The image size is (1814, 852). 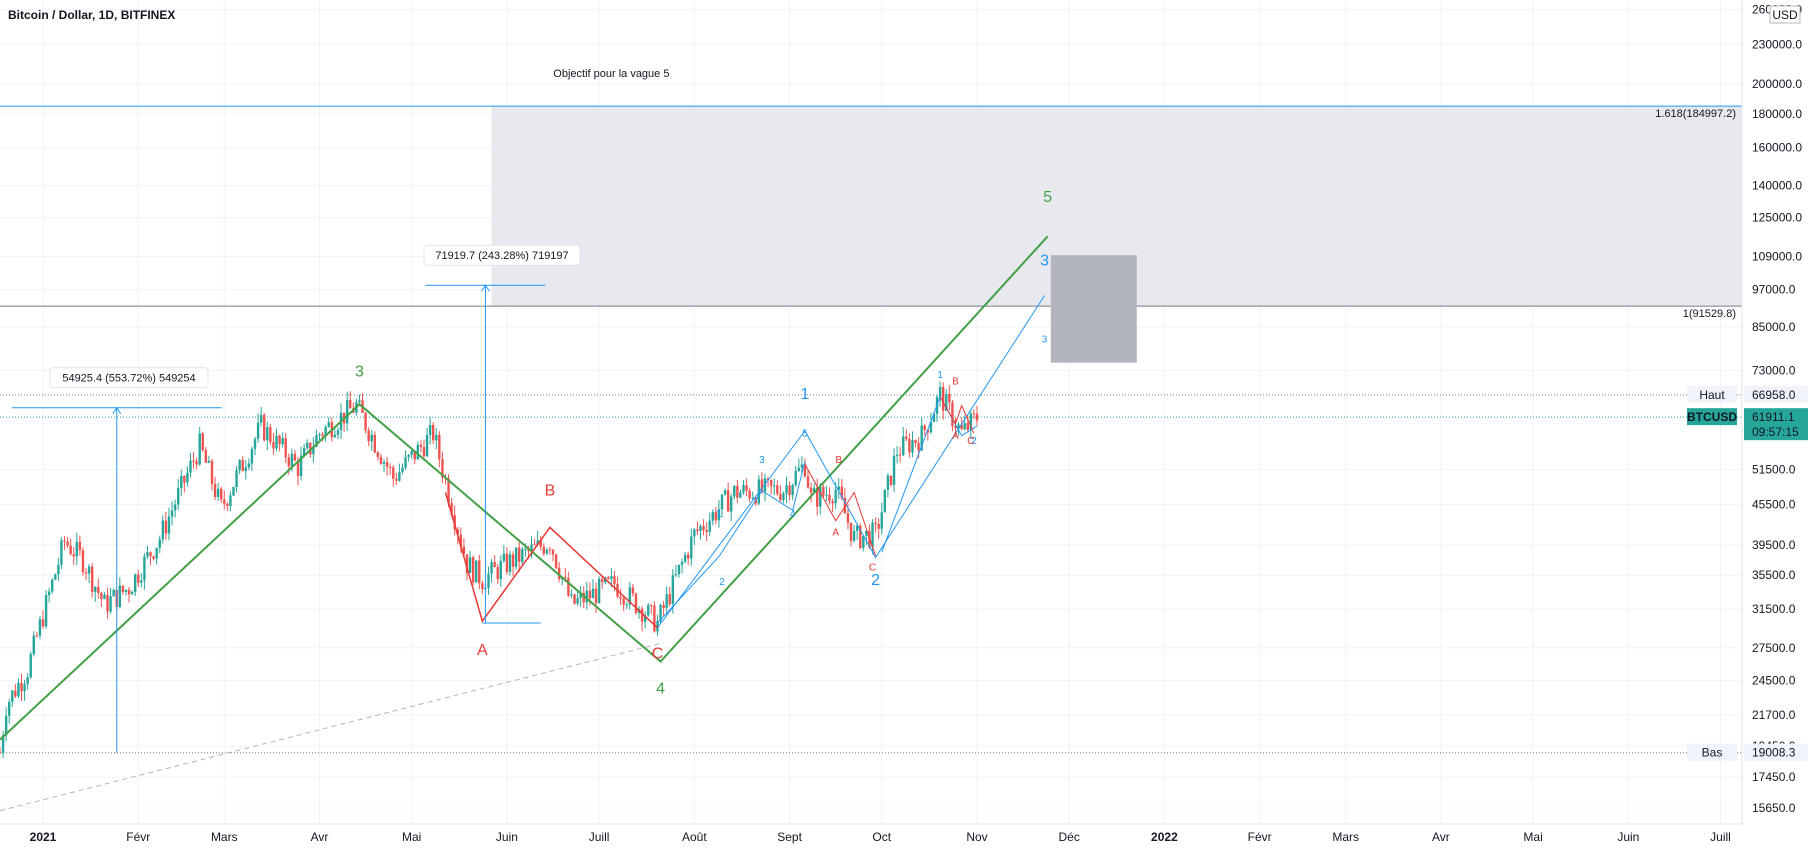 I want to click on high-tag-label: Haut, so click(x=1712, y=395).